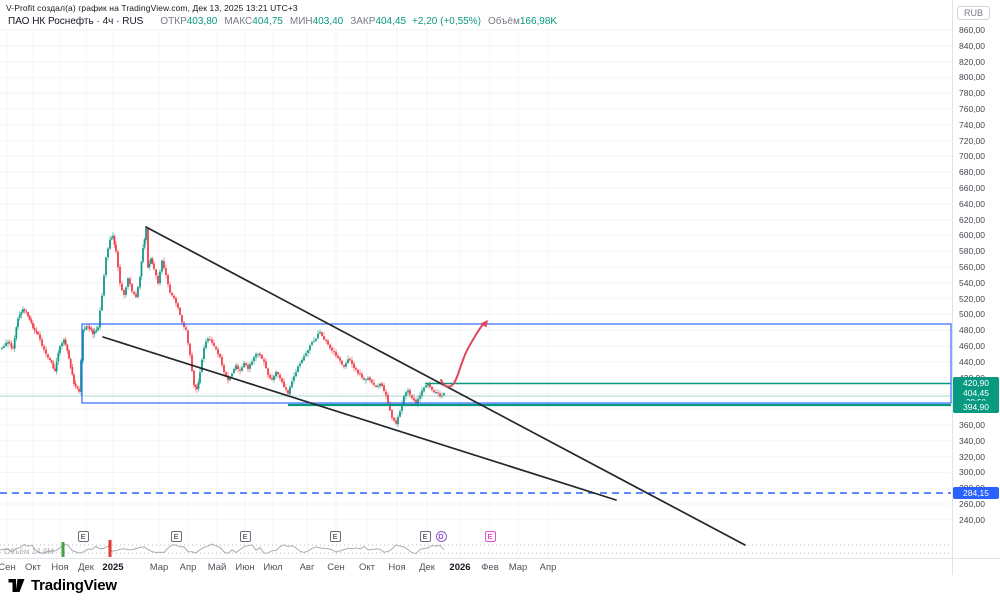 Image resolution: width=1000 pixels, height=602 pixels. I want to click on candlestick-series, so click(223, 327).